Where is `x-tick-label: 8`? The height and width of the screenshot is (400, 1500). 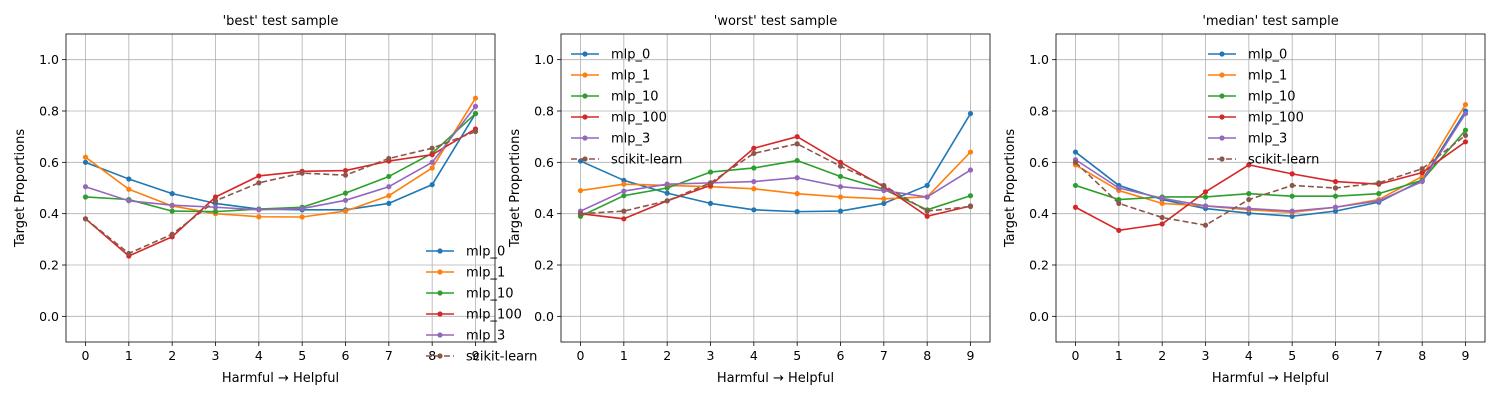
x-tick-label: 8 is located at coordinates (432, 355).